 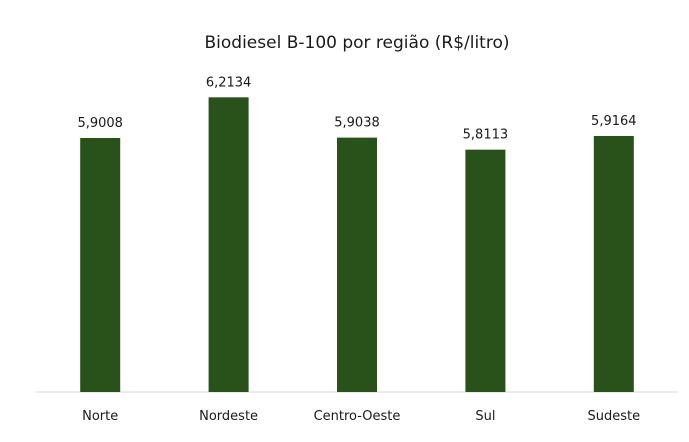 I want to click on category-label: Nordeste, so click(x=228, y=416).